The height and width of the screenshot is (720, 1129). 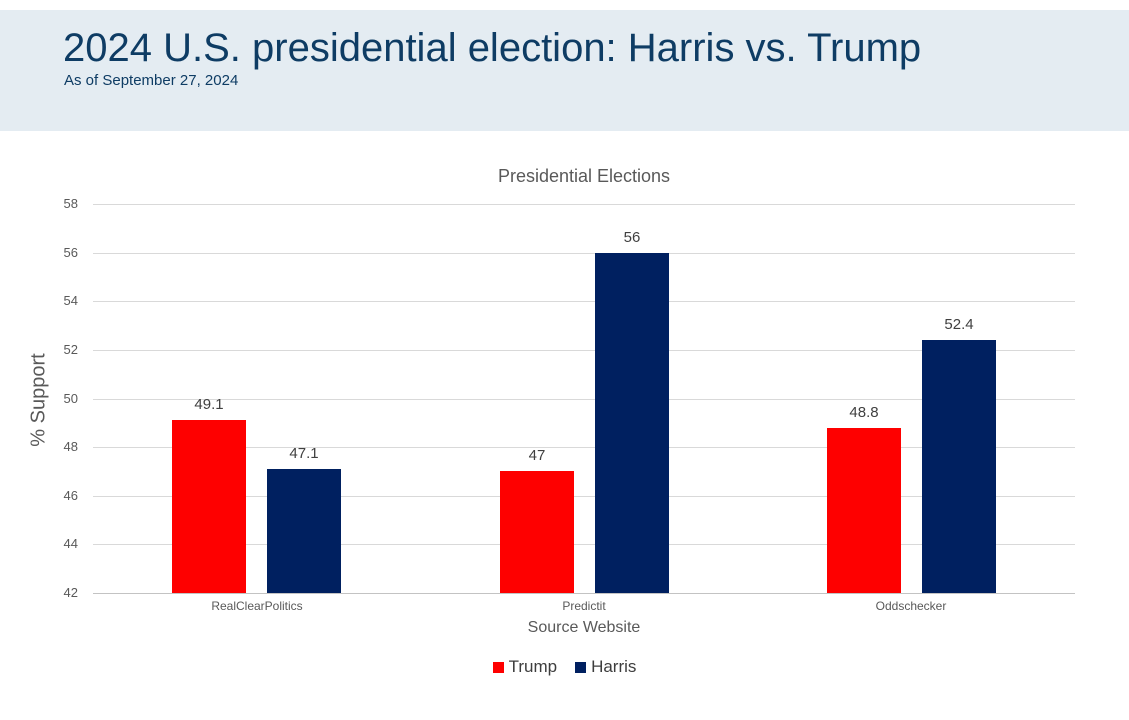 What do you see at coordinates (959, 324) in the screenshot?
I see `bar-value-label: 52.4` at bounding box center [959, 324].